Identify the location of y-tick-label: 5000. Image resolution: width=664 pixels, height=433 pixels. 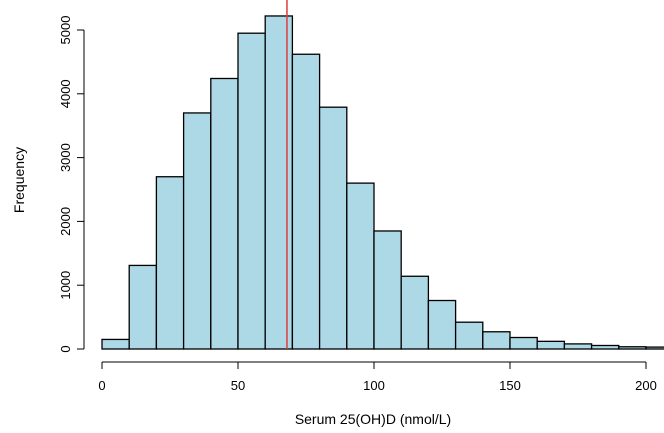
(65, 30).